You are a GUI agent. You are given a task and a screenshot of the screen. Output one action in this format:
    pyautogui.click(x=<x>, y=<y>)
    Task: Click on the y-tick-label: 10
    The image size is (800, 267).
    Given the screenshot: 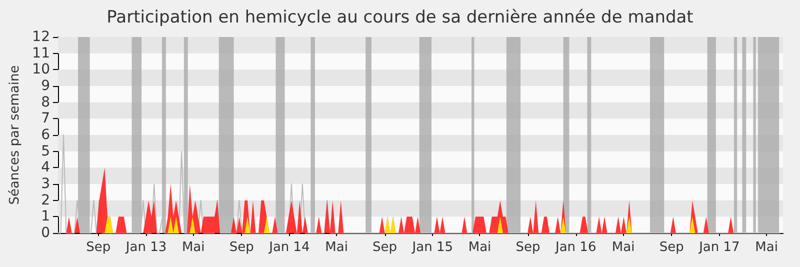 What is the action you would take?
    pyautogui.click(x=41, y=70)
    